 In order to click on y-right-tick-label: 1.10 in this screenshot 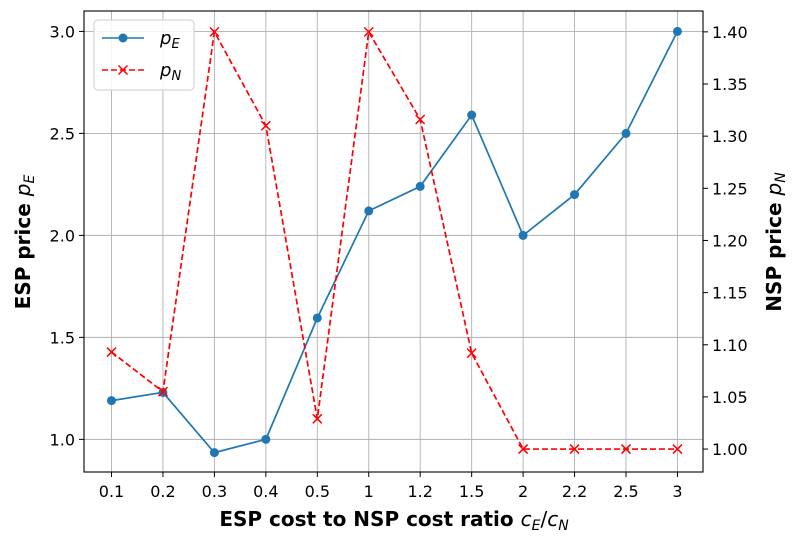, I will do `click(730, 345)`.